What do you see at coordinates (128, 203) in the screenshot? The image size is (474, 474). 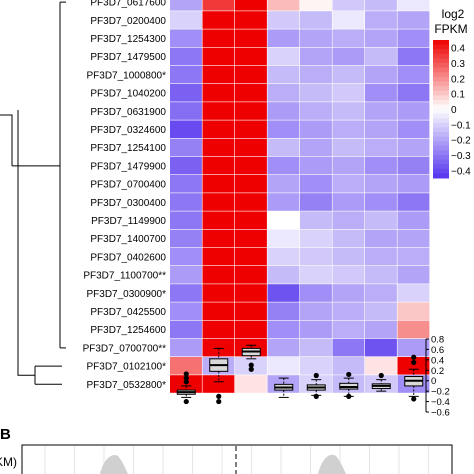 I see `row-label: PF3D7_0300400` at bounding box center [128, 203].